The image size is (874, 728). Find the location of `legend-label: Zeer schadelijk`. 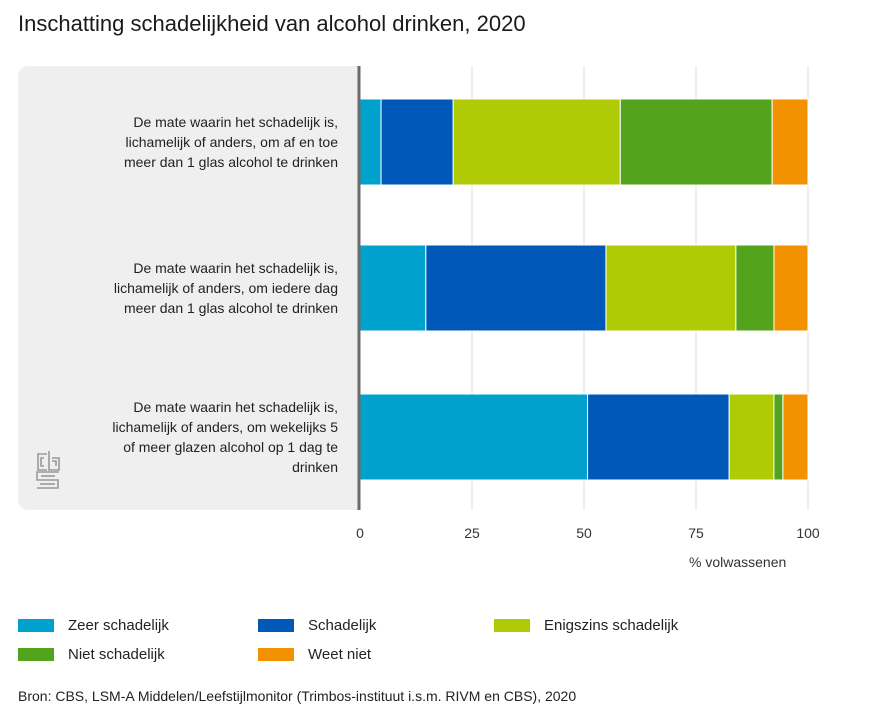

legend-label: Zeer schadelijk is located at coordinates (118, 625).